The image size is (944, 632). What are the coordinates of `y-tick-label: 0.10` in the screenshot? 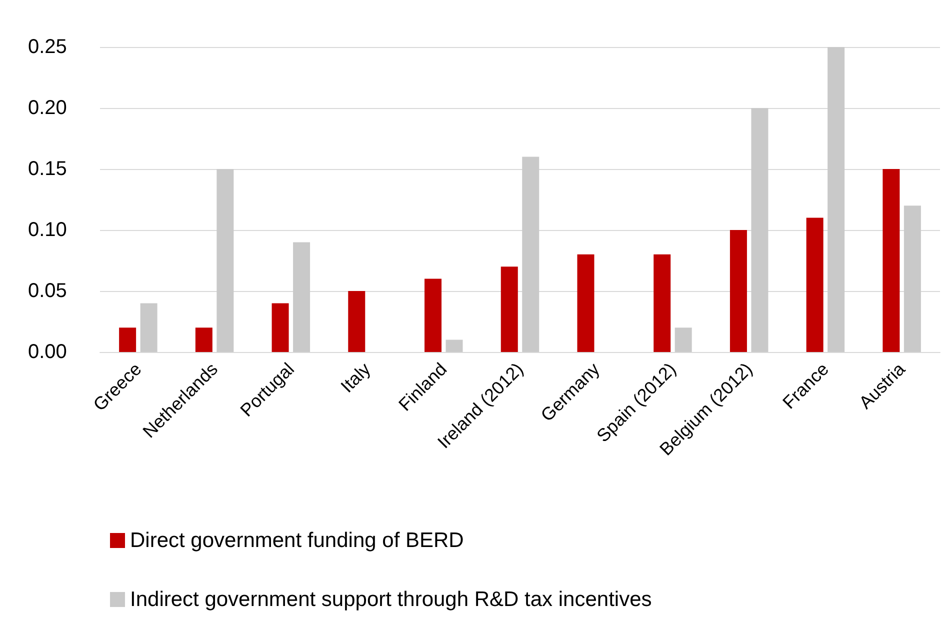 It's located at (47, 230).